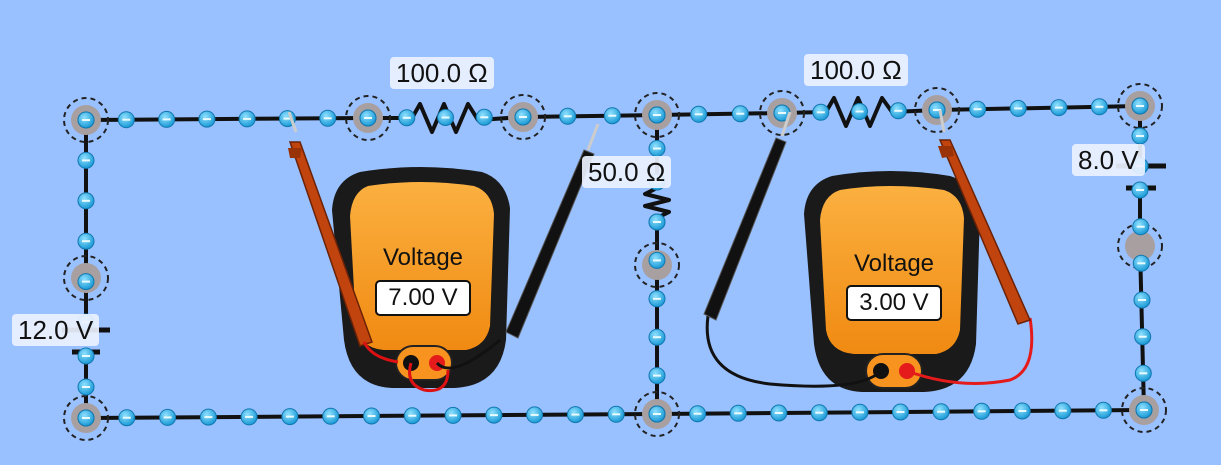 The height and width of the screenshot is (465, 1221). Describe the element at coordinates (423, 257) in the screenshot. I see `voltmeter-left-title: Voltage` at that location.